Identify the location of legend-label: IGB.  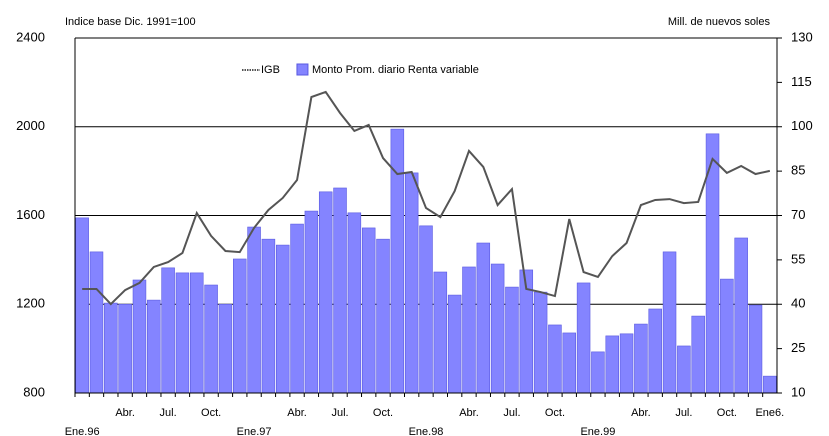
(270, 70).